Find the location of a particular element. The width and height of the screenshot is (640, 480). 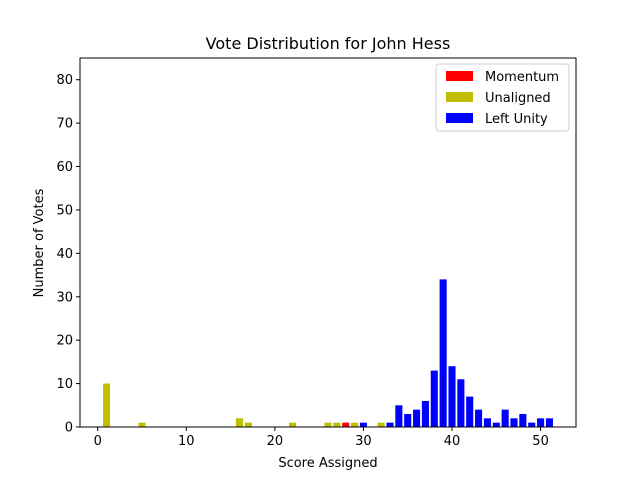

legend-swatch-momentum is located at coordinates (459, 76).